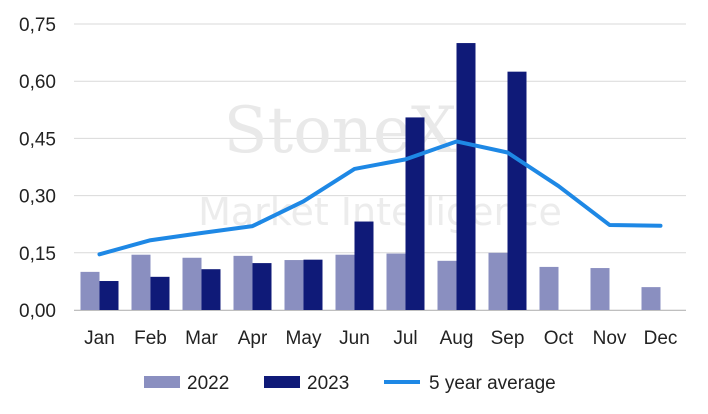 The image size is (708, 414). What do you see at coordinates (457, 338) in the screenshot?
I see `x-tick-label: Aug` at bounding box center [457, 338].